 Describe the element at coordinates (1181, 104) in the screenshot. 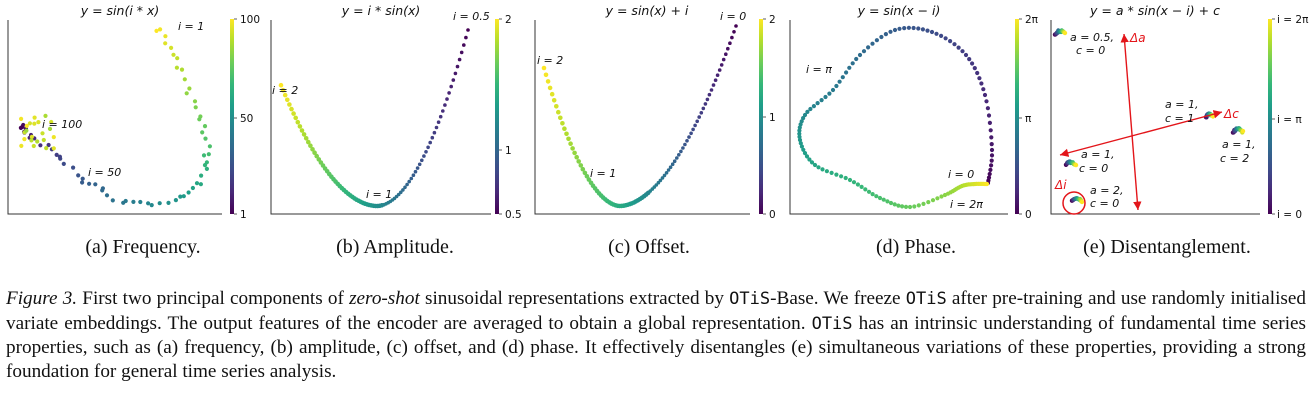

I see `panel-e-cluster-label: a = 1,` at that location.